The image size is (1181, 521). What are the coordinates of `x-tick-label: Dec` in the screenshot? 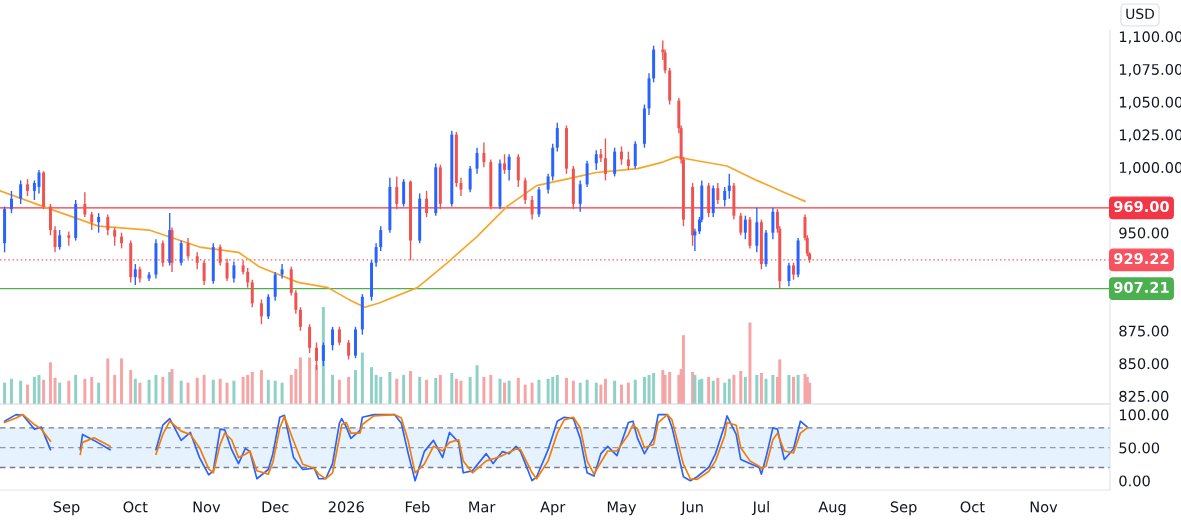 It's located at (275, 507).